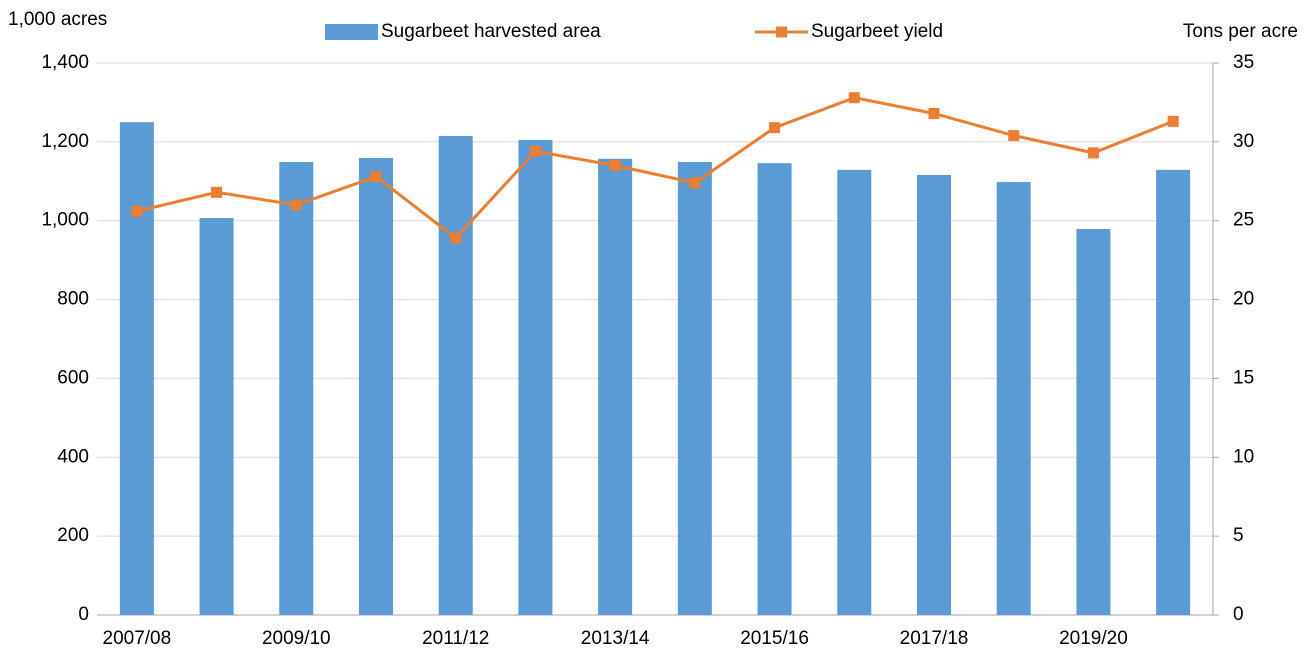 The width and height of the screenshot is (1308, 656). I want to click on y2-tick-label: 10, so click(1243, 456).